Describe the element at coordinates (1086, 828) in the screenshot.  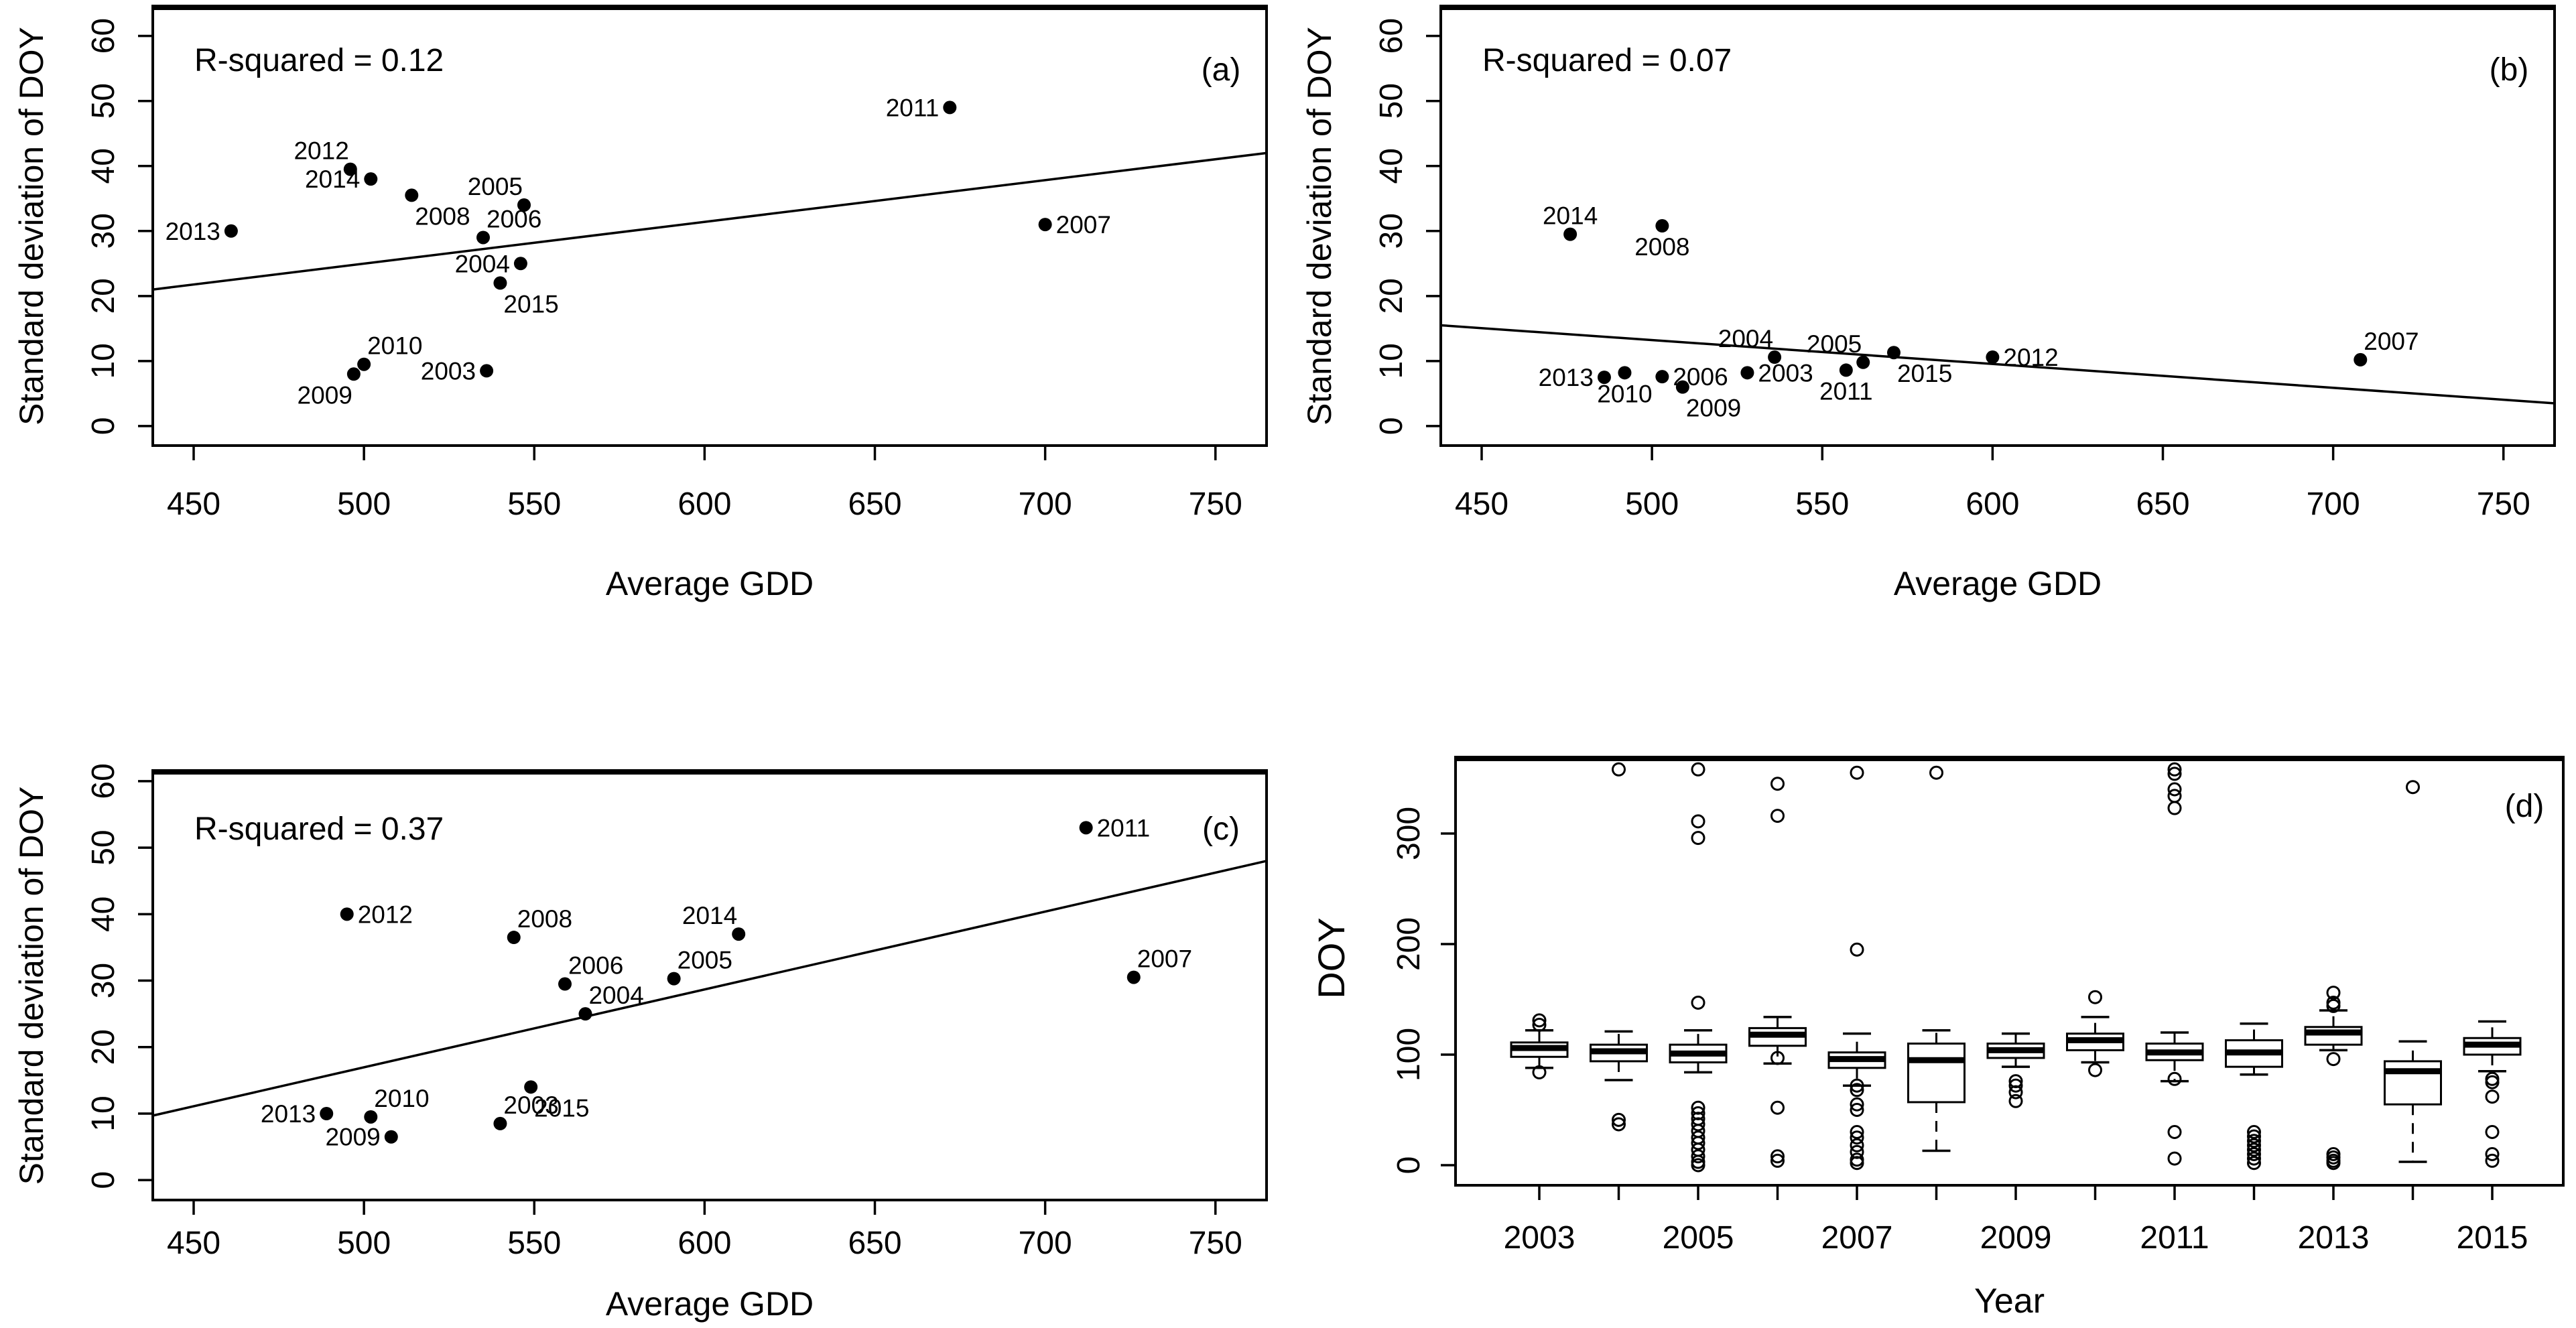
I see `data-point-2011` at that location.